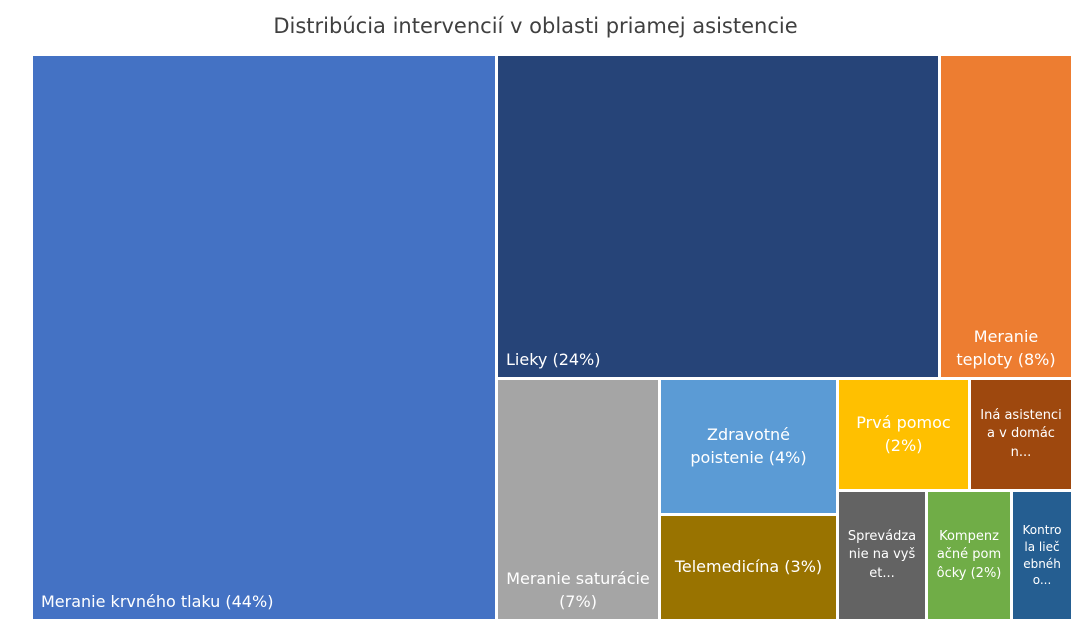  I want to click on tile: Zdravotné poistenie (4%), so click(748, 446).